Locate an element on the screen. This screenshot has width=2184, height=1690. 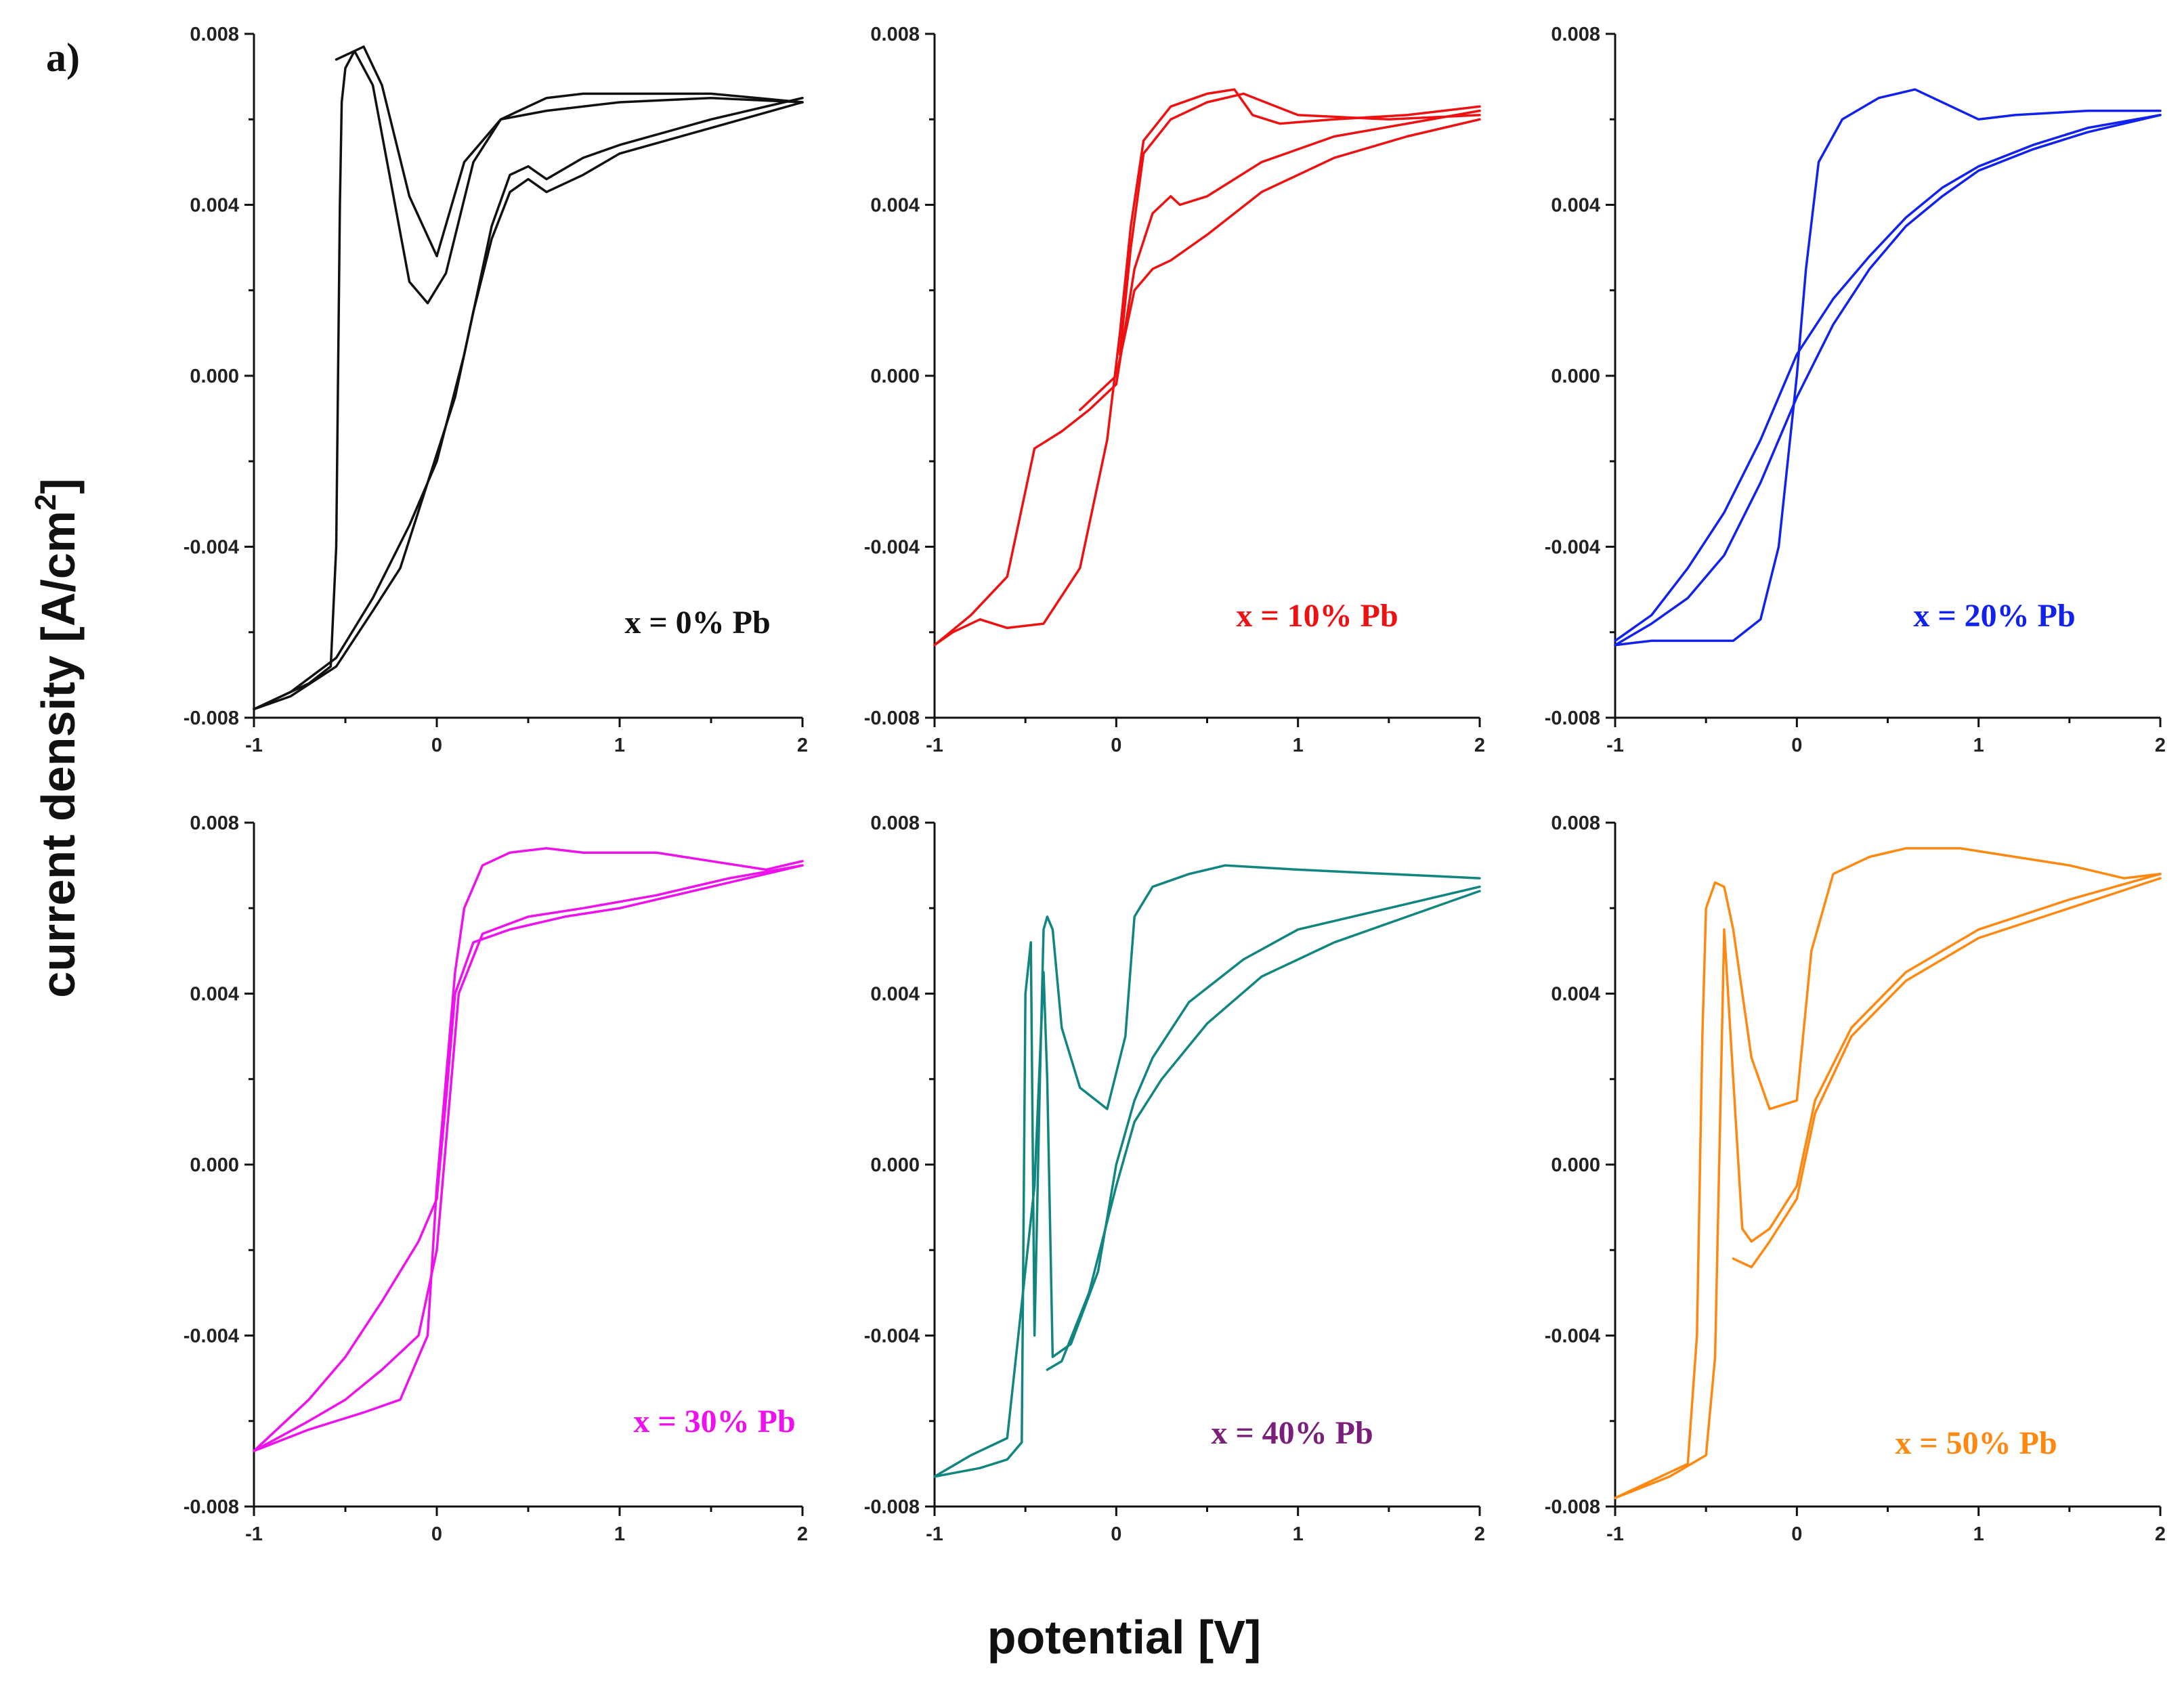
panel-label: x = 30% Pb is located at coordinates (714, 1422).